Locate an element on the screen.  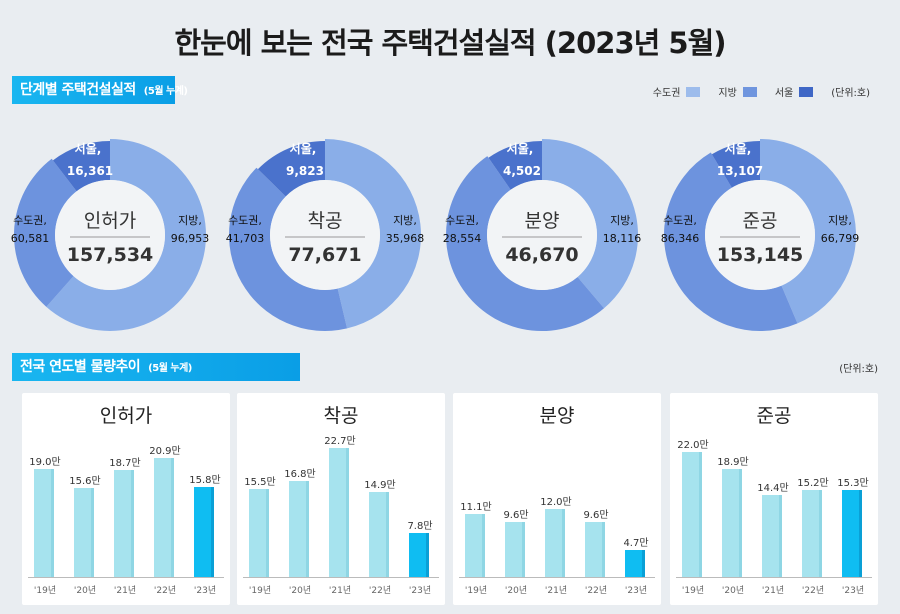
donut-title: 분양 is located at coordinates (542, 221).